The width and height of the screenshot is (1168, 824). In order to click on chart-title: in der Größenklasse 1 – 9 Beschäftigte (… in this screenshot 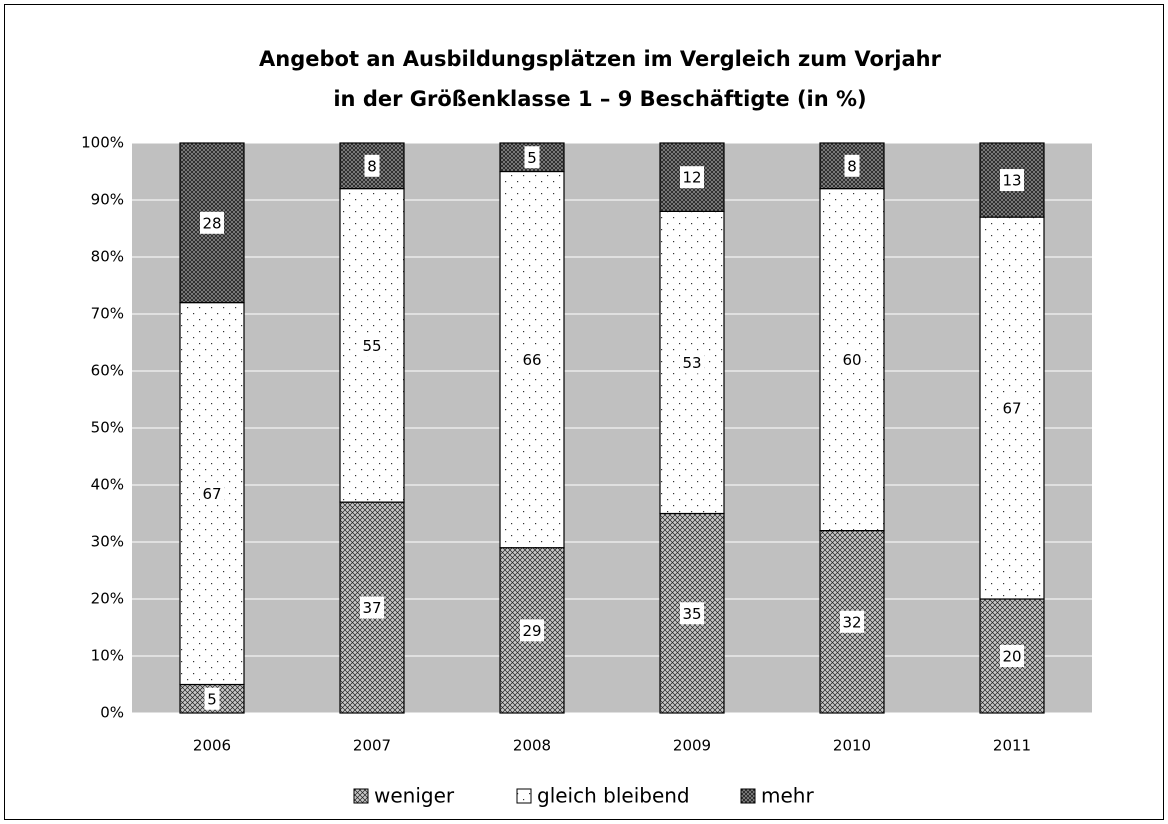, I will do `click(599, 99)`.